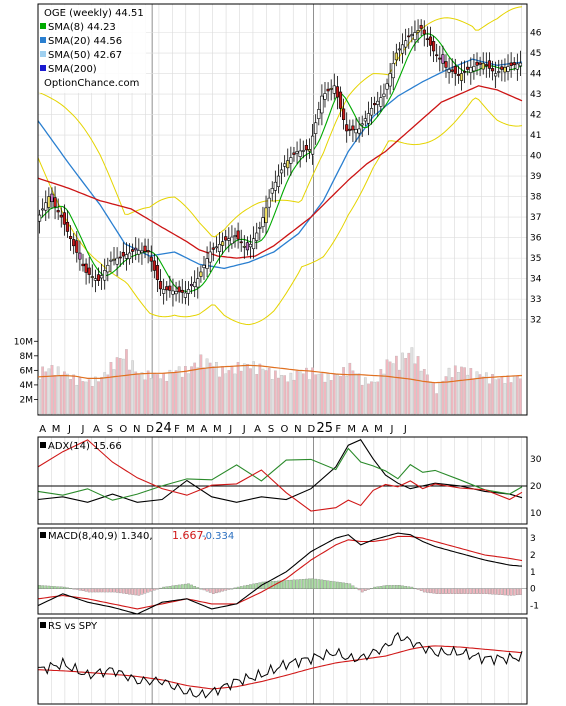 The width and height of the screenshot is (566, 706). I want to click on x-tick-label: F, so click(338, 429).